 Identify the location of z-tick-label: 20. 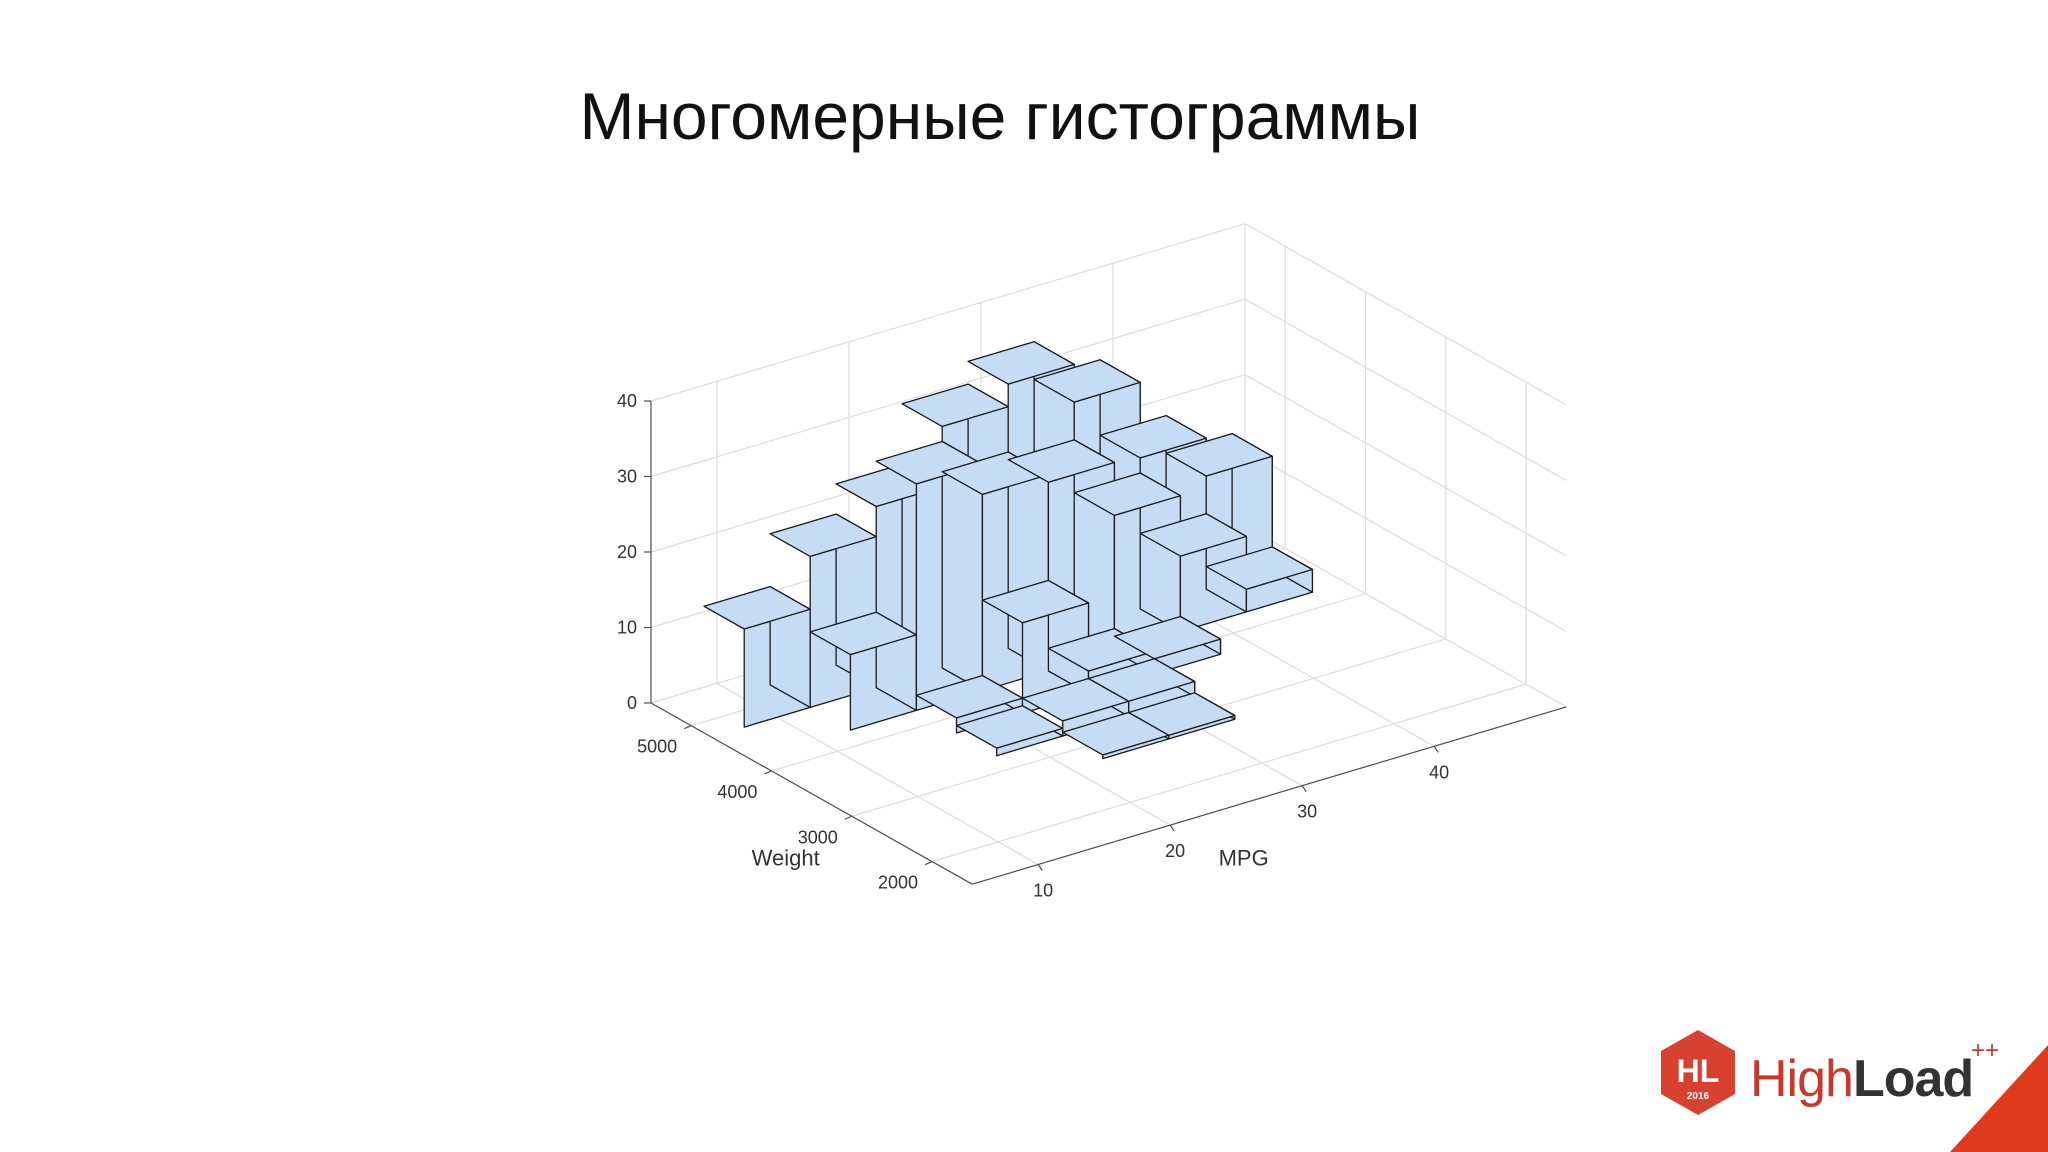
(627, 552).